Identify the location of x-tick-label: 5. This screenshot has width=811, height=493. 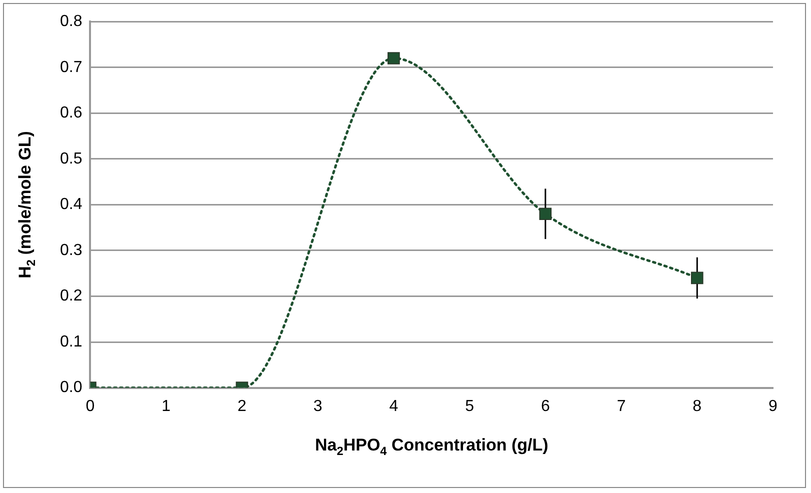
(469, 406).